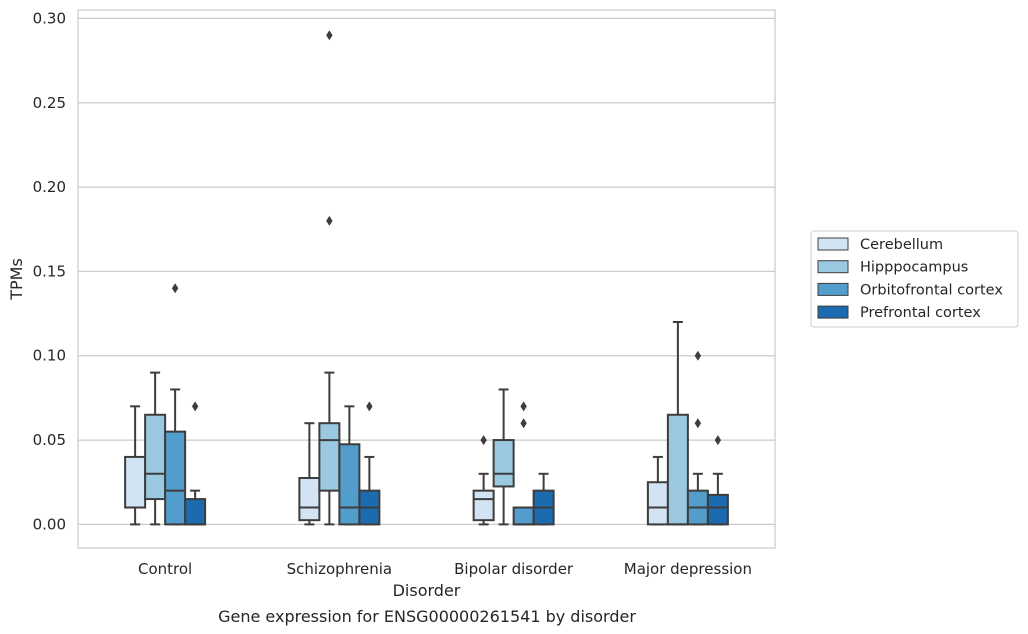  What do you see at coordinates (688, 569) in the screenshot?
I see `x-tick-label: Major depression` at bounding box center [688, 569].